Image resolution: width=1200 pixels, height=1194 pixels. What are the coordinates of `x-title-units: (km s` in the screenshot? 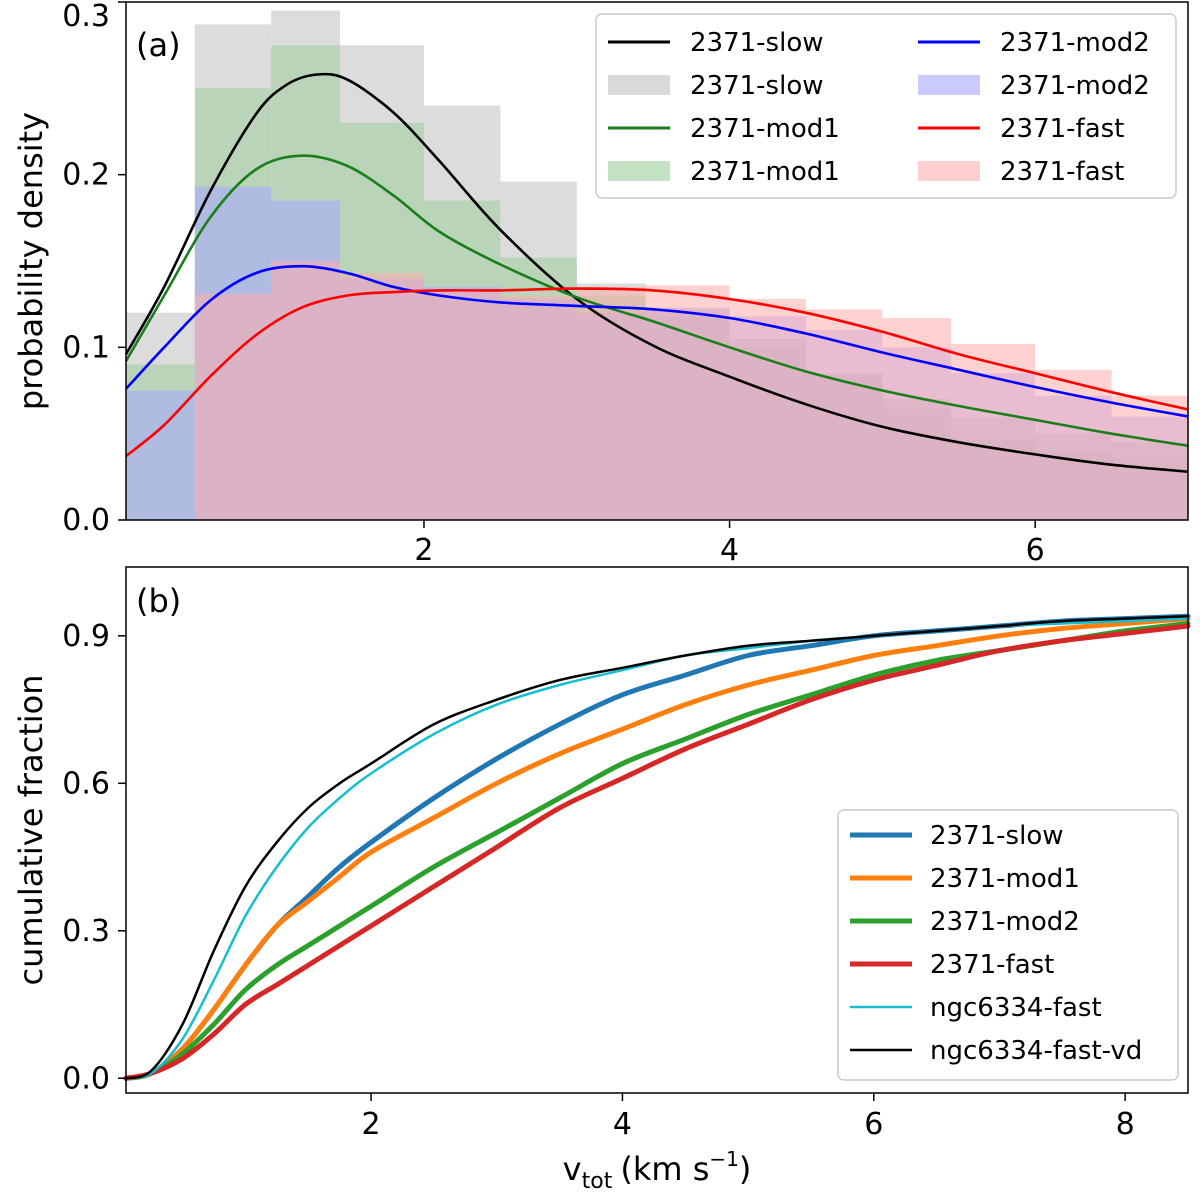 It's located at (664, 1169).